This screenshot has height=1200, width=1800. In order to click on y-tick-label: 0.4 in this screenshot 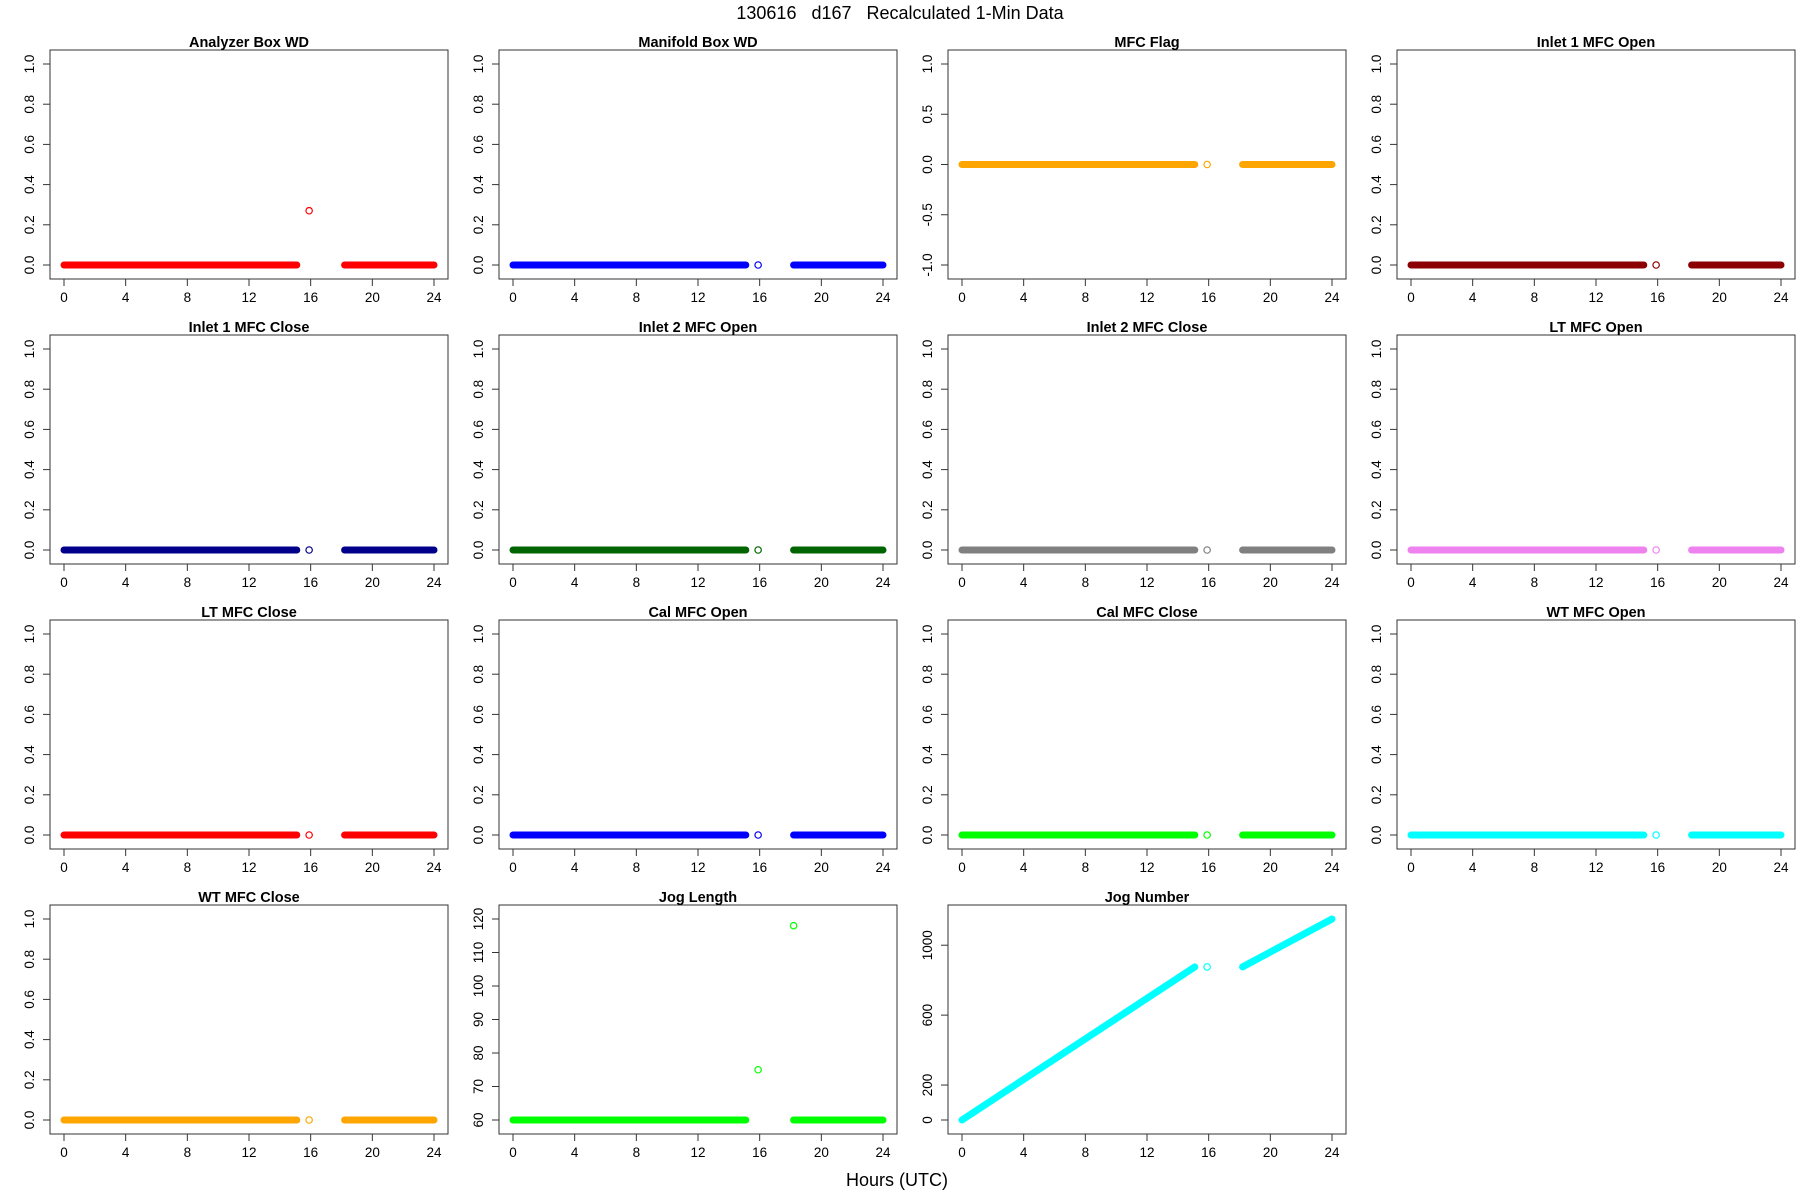, I will do `click(478, 754)`.